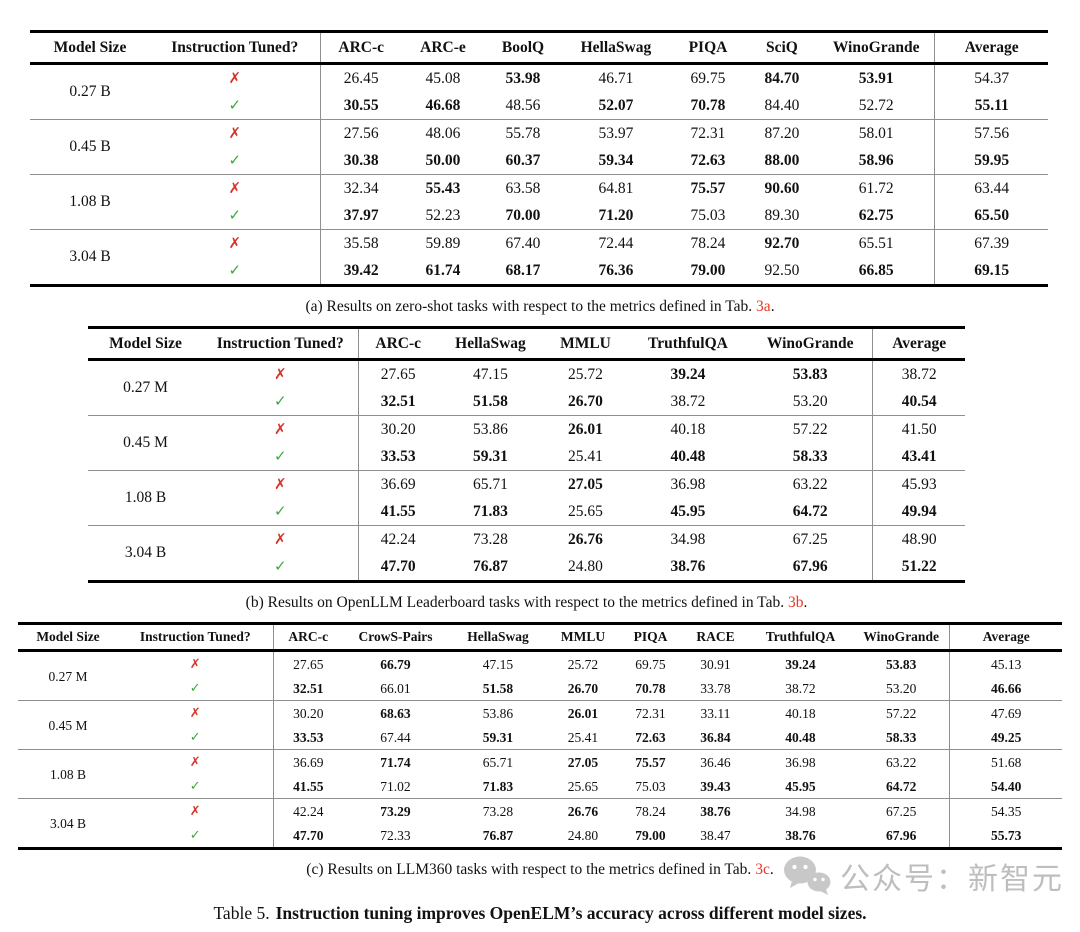  What do you see at coordinates (497, 761) in the screenshot?
I see `metric-cell: 65.71` at bounding box center [497, 761].